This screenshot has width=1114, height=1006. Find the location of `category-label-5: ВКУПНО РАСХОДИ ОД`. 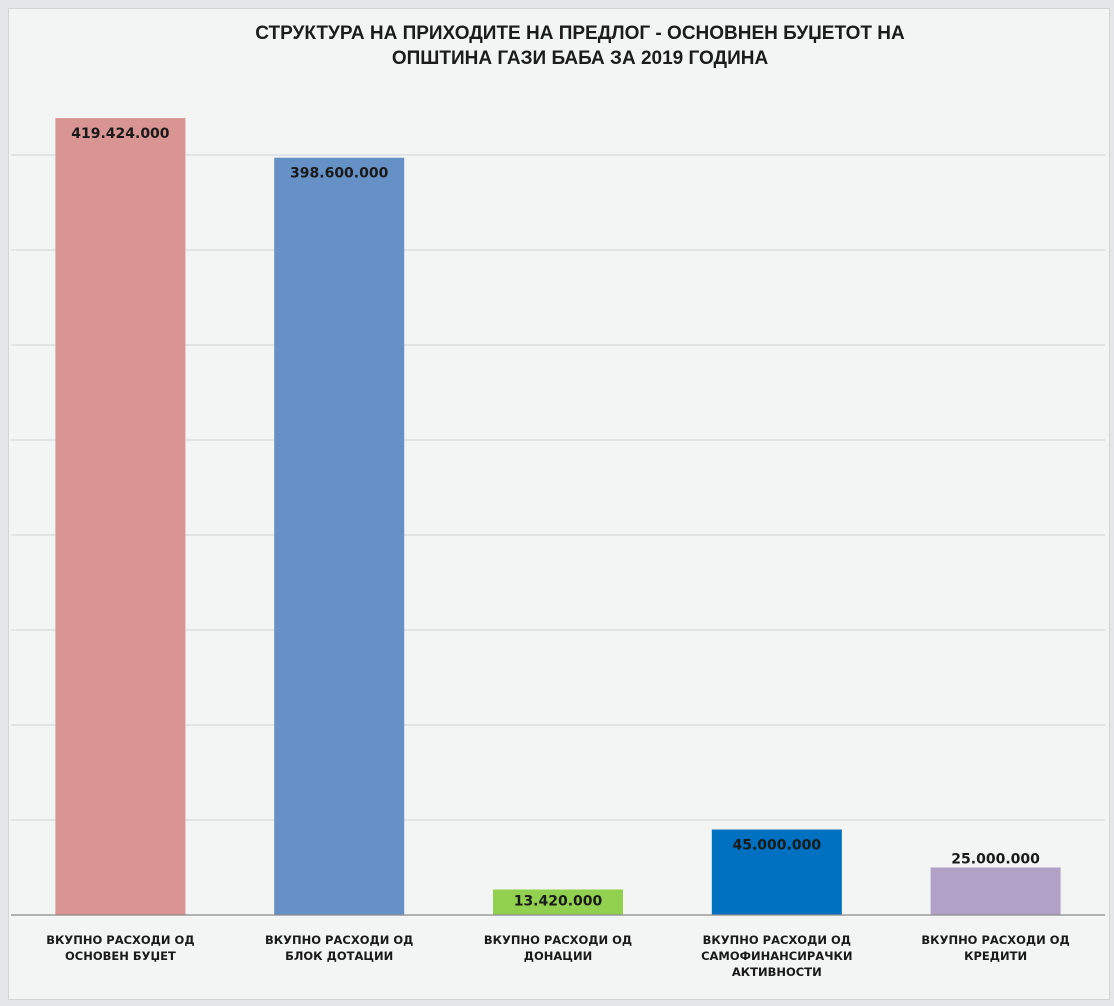

category-label-5: ВКУПНО РАСХОДИ ОД is located at coordinates (995, 940).